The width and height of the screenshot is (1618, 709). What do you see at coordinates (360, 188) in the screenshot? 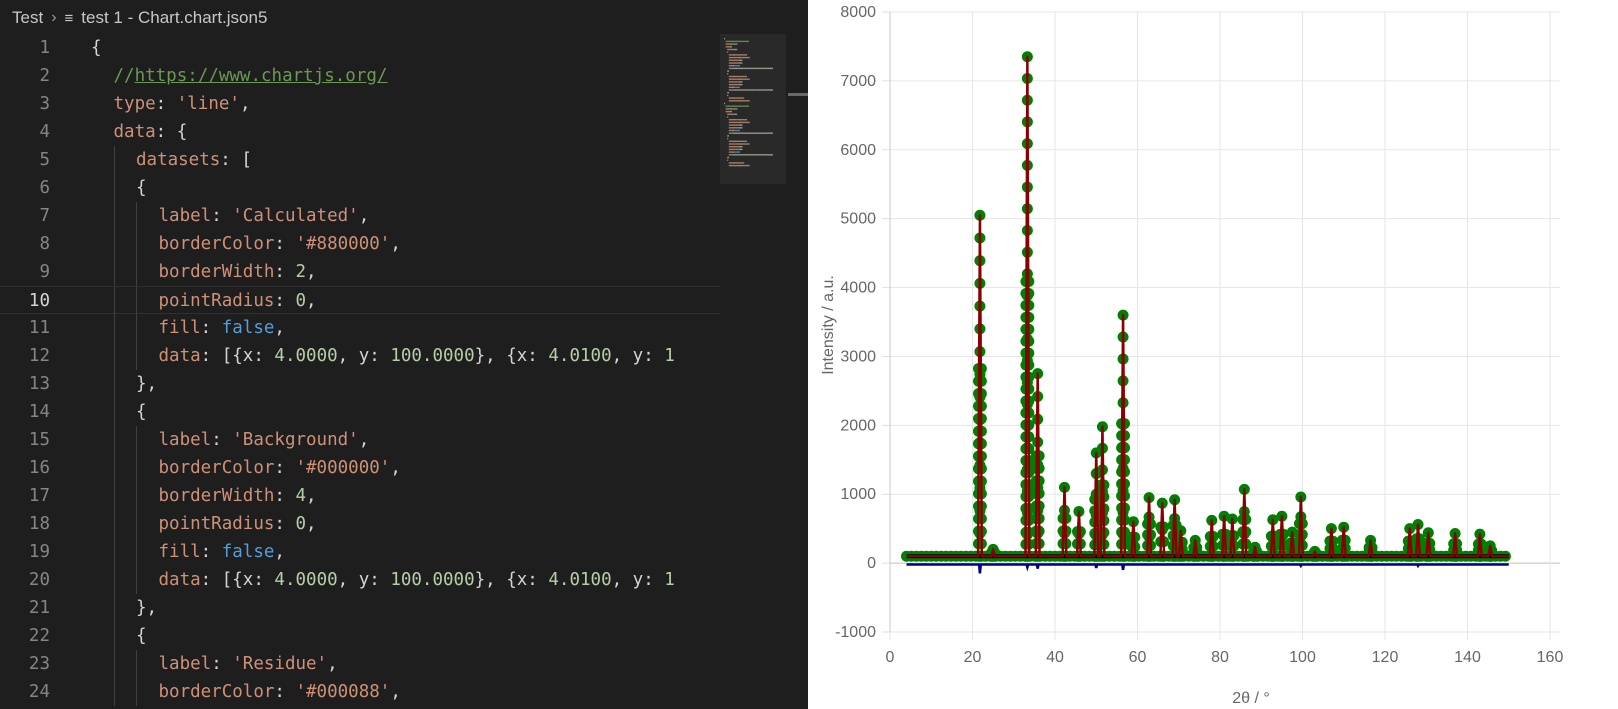
I see `code-line: 6{` at bounding box center [360, 188].